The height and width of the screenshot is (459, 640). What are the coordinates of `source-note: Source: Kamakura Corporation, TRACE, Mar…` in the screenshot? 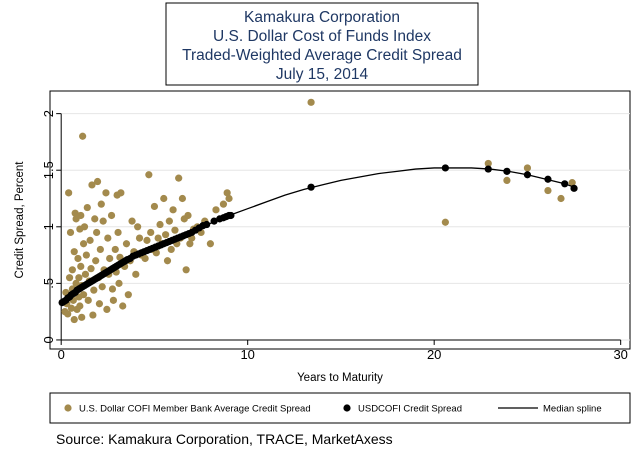 It's located at (224, 439).